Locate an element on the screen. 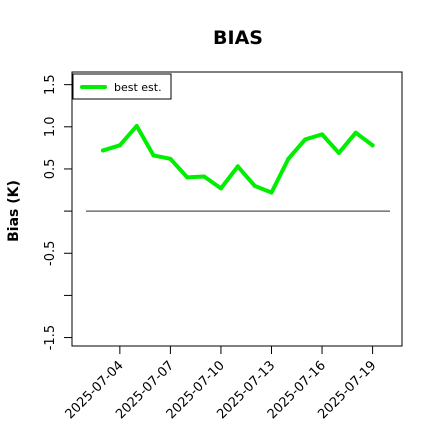 This screenshot has height=440, width=440. y-tick-label: 0.5 is located at coordinates (50, 169).